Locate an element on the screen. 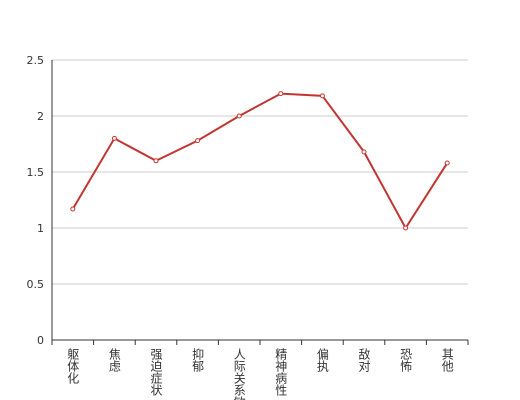  y-tick-label: 2 is located at coordinates (40, 116).